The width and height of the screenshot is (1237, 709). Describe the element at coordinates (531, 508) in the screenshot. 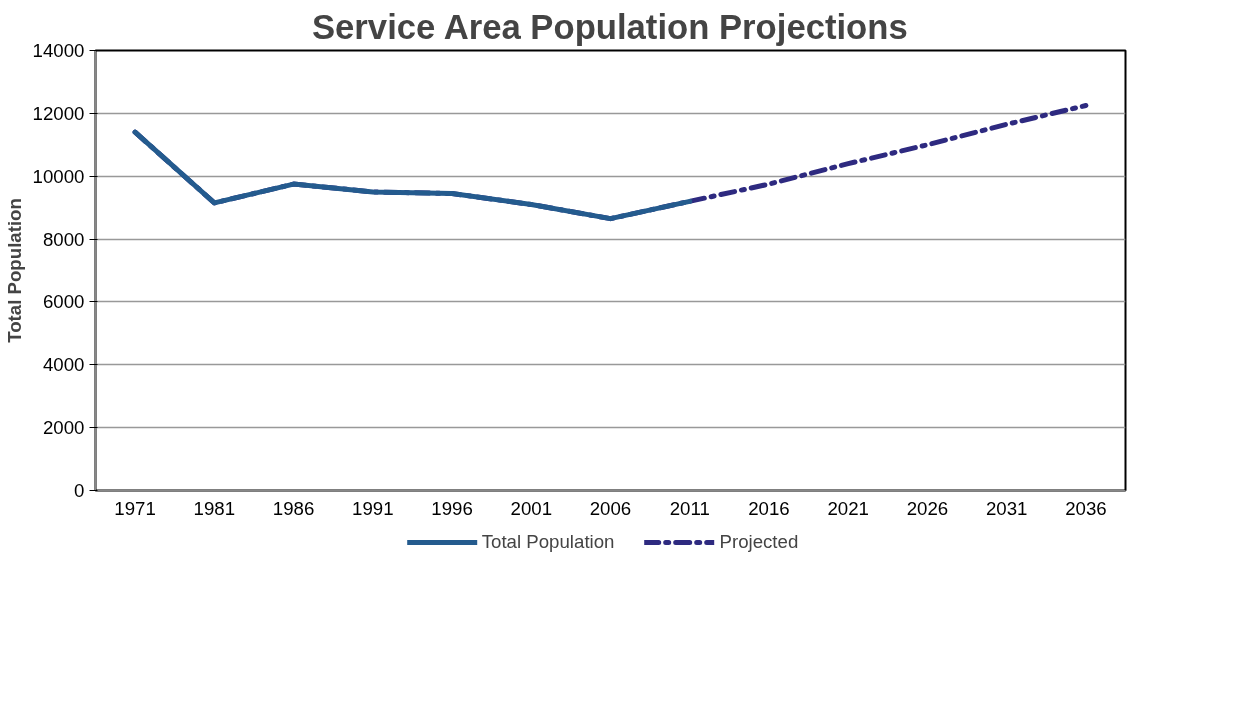

I see `x-tick-label: 2001` at that location.